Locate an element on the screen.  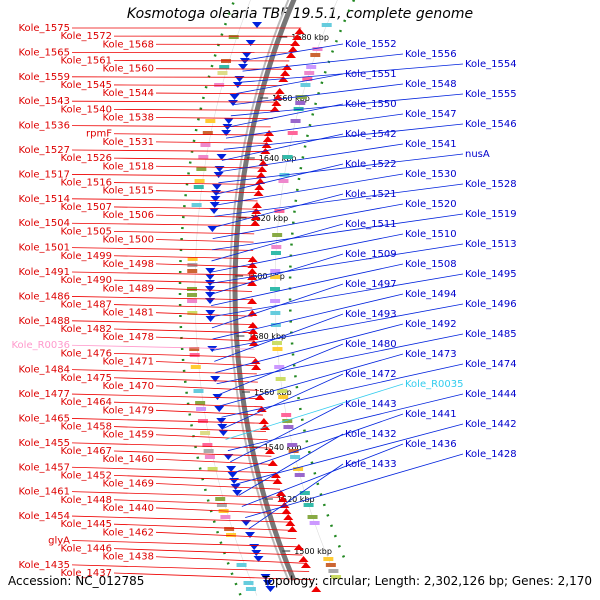
right-gene-label: Kole_1511 is located at coordinates (371, 224).